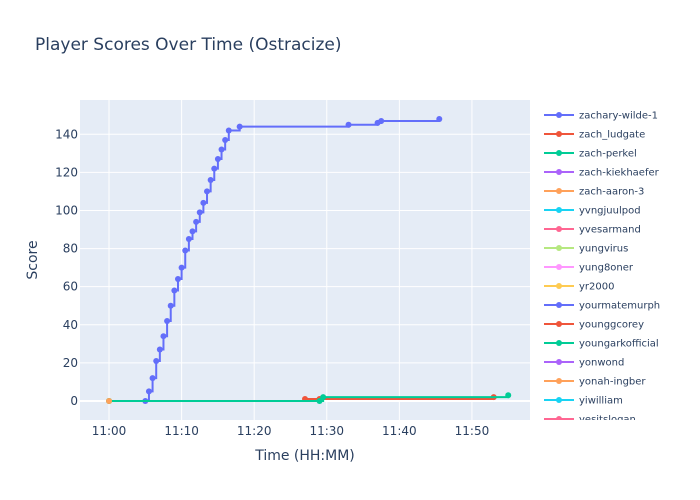 The width and height of the screenshot is (700, 500). I want to click on chart-title: Player Scores Over Time (Ostracize), so click(188, 45).